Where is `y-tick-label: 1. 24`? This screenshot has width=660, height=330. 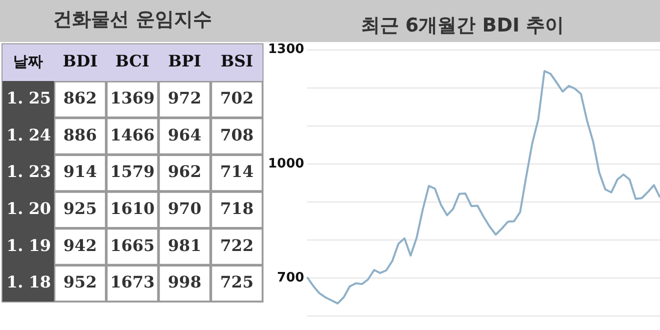 y-tick-label: 1. 24 is located at coordinates (29, 134).